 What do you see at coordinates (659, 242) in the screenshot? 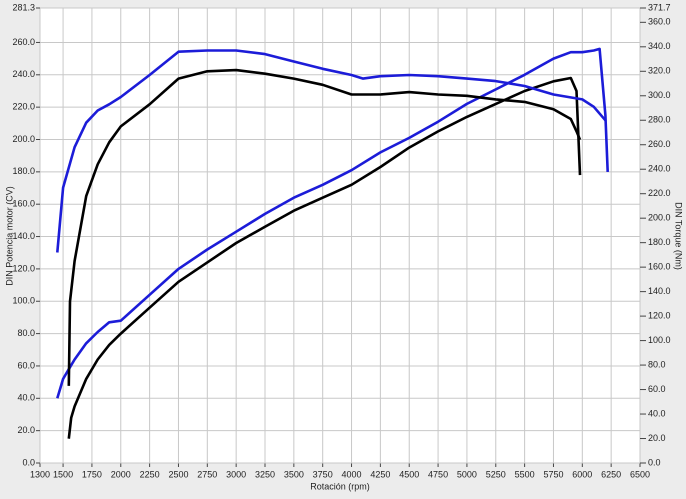
I see `y2-tick-label: 180.0` at bounding box center [659, 242].